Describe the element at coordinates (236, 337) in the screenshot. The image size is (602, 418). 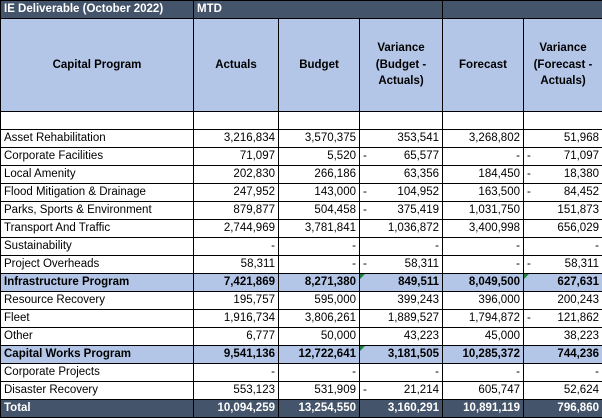
I see `actuals-cell: 6,777` at that location.